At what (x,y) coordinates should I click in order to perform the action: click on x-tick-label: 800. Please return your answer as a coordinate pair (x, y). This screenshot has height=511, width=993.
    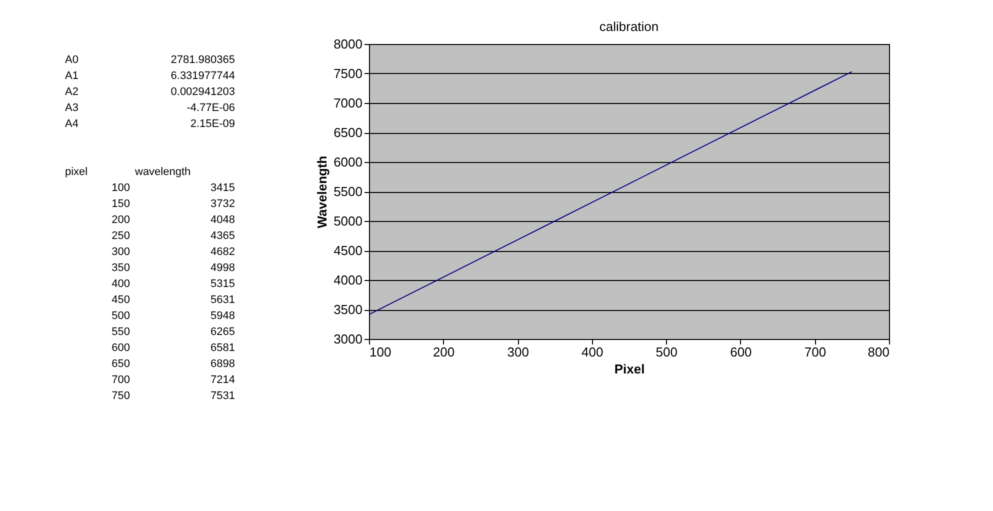
    Looking at the image, I should click on (879, 352).